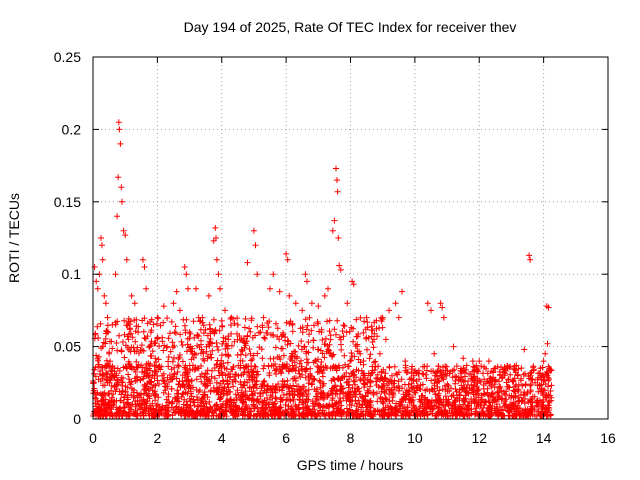 Image resolution: width=640 pixels, height=480 pixels. I want to click on x-tick-label: 12, so click(479, 438).